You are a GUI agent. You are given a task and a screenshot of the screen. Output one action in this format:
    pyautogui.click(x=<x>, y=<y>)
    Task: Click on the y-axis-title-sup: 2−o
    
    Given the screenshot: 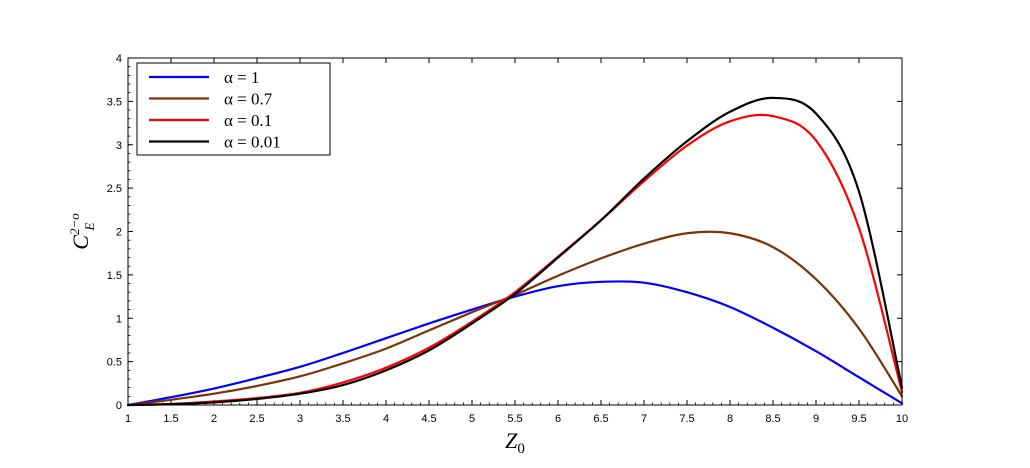 What is the action you would take?
    pyautogui.click(x=74, y=224)
    